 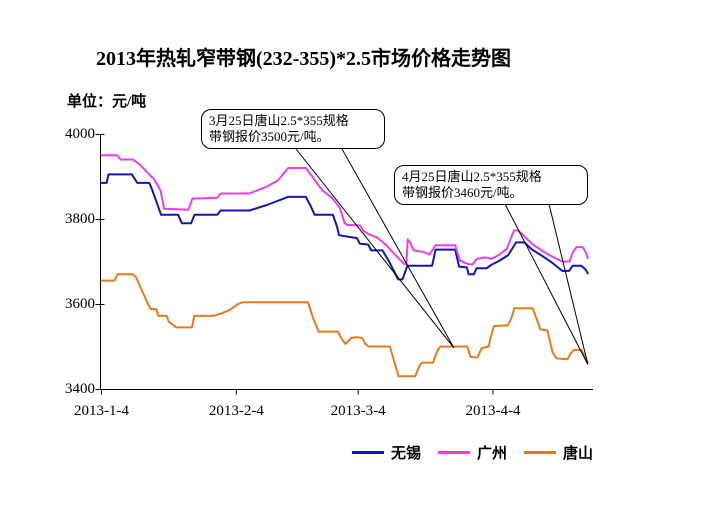 What do you see at coordinates (269, 136) in the screenshot?
I see `callout-text-line: 带钢报价3500元/吨。` at bounding box center [269, 136].